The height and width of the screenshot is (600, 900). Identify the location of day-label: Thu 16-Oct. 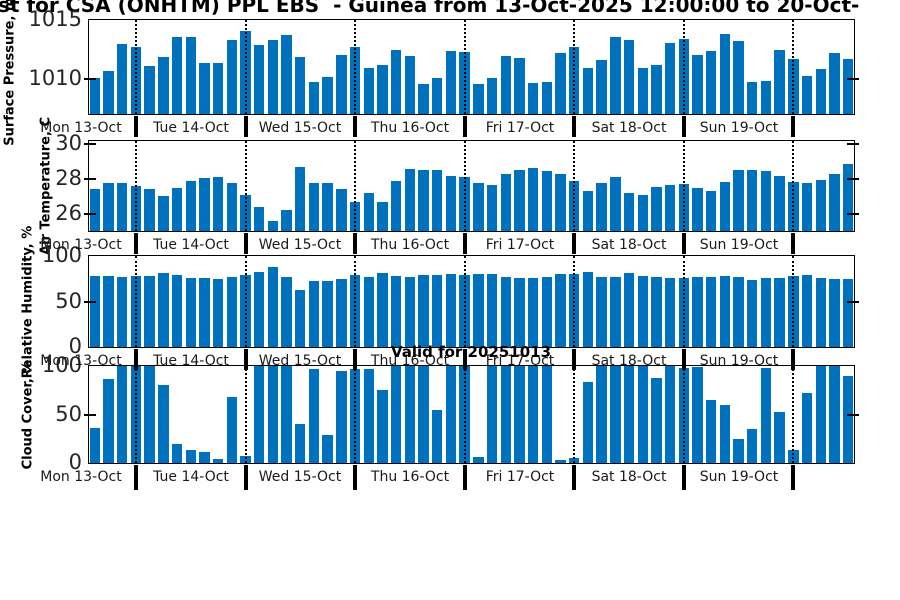
(410, 477).